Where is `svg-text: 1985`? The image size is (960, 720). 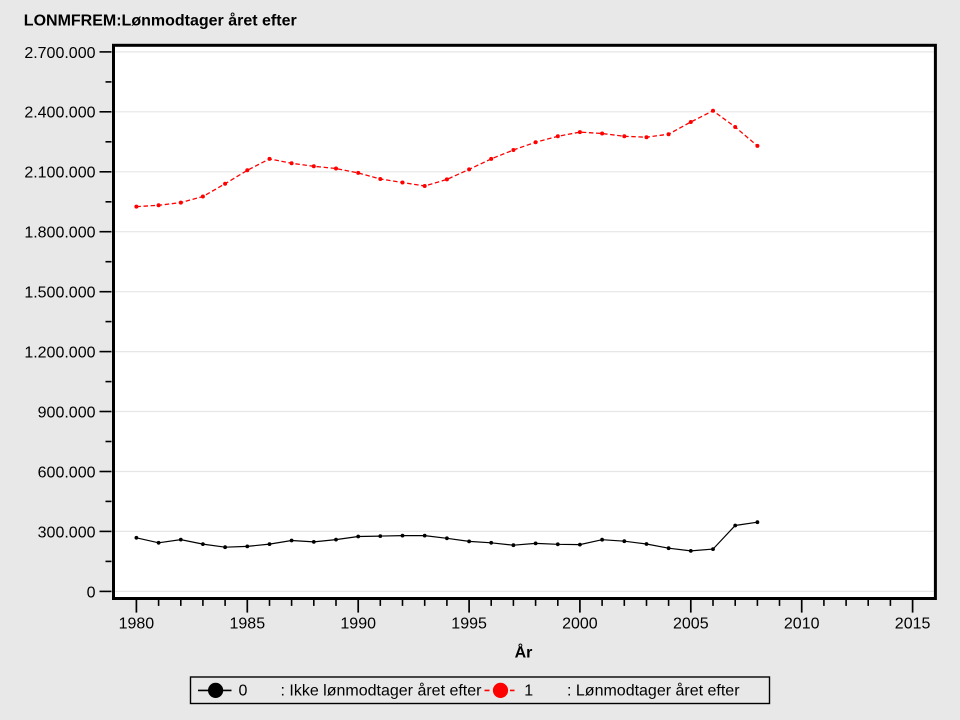 svg-text: 1985 is located at coordinates (248, 624).